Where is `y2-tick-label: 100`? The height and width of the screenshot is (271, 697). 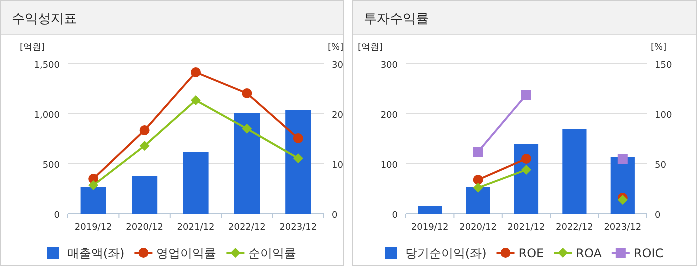 y2-tick-label: 100 is located at coordinates (663, 116).